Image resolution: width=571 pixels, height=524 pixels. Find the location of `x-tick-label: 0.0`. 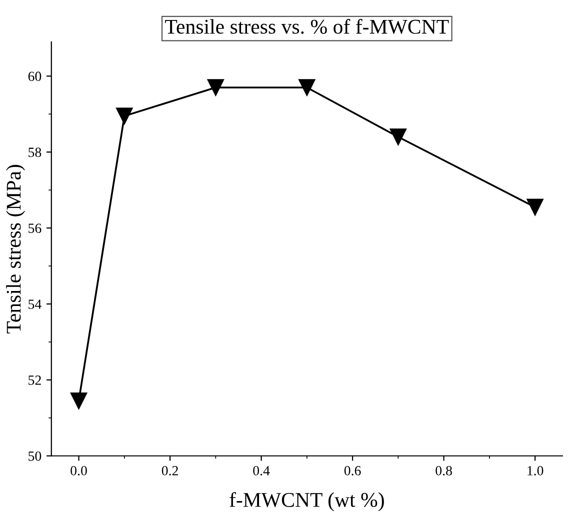

x-tick-label: 0.0 is located at coordinates (78, 471).